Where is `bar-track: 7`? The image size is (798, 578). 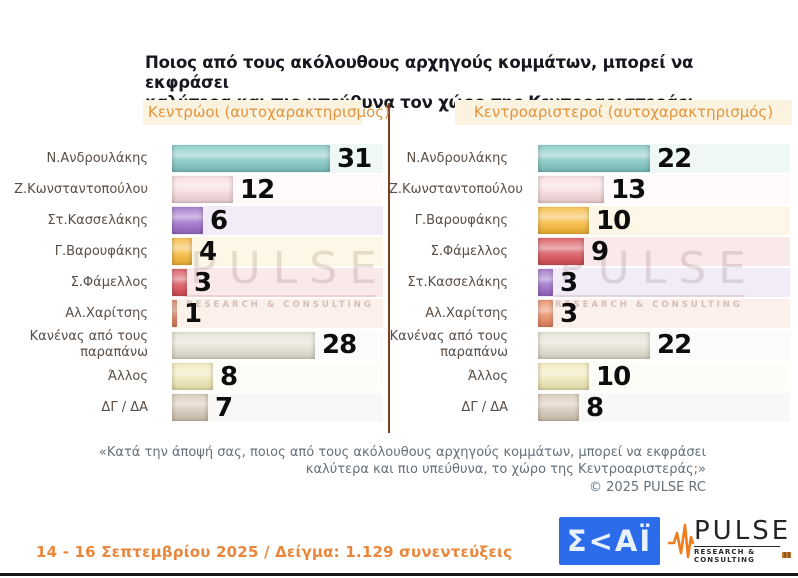 bar-track: 7 is located at coordinates (277, 407).